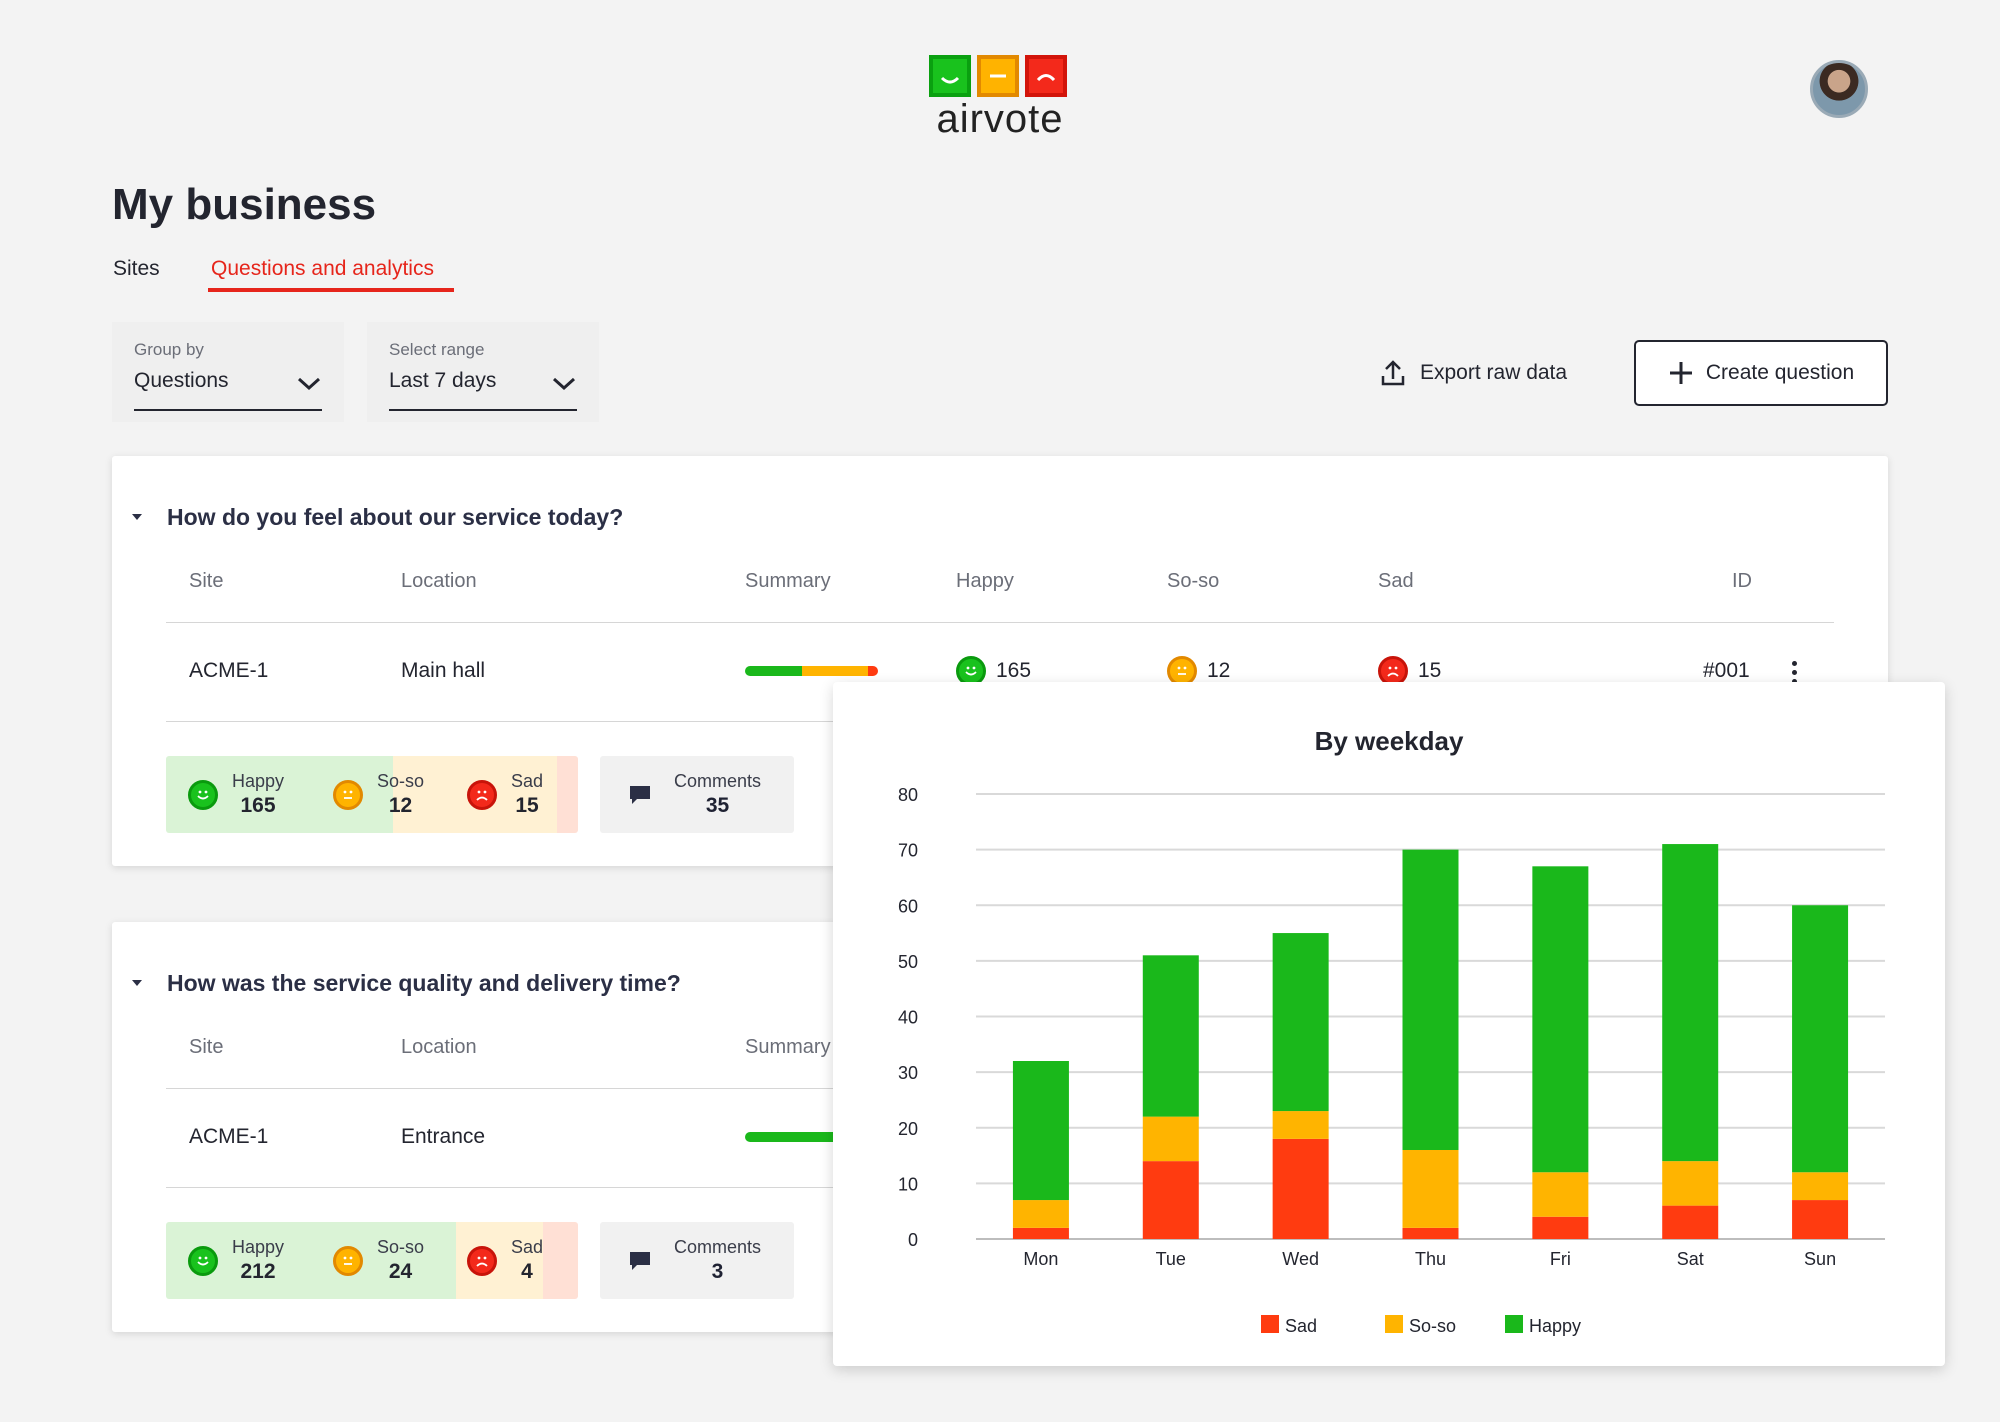  I want to click on col-soso: So-so, so click(1193, 581).